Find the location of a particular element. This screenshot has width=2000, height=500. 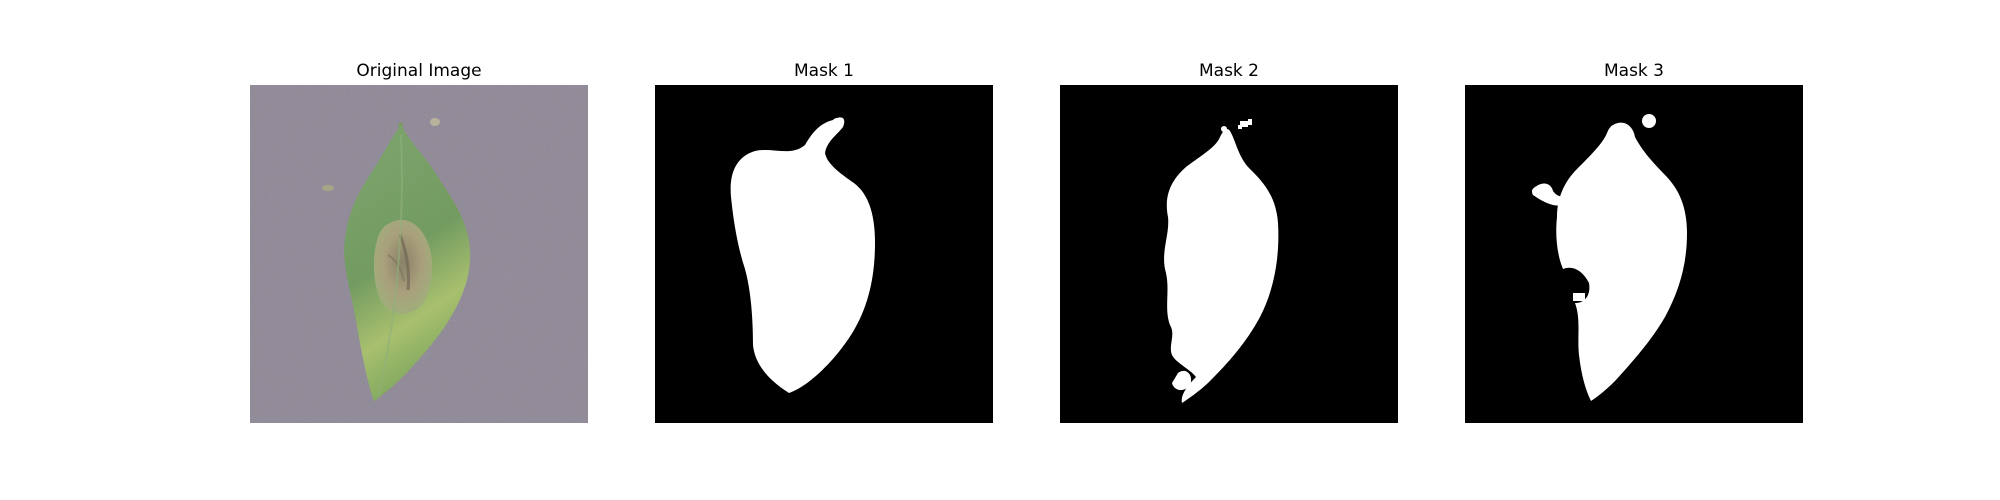

panel-title: Mask 1 is located at coordinates (824, 71).